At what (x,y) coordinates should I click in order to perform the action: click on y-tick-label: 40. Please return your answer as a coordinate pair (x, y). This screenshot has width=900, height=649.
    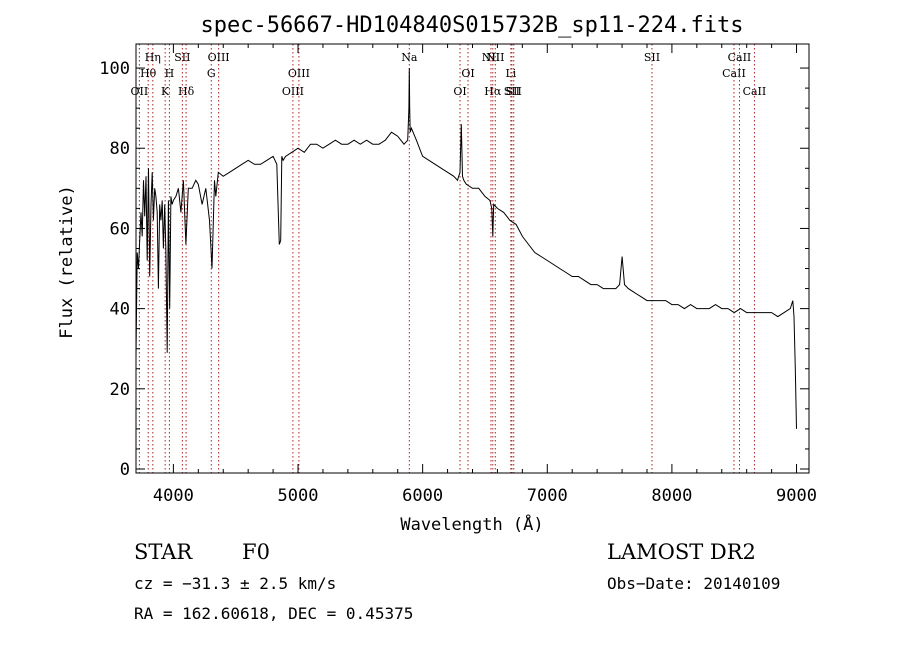
    Looking at the image, I should click on (120, 310).